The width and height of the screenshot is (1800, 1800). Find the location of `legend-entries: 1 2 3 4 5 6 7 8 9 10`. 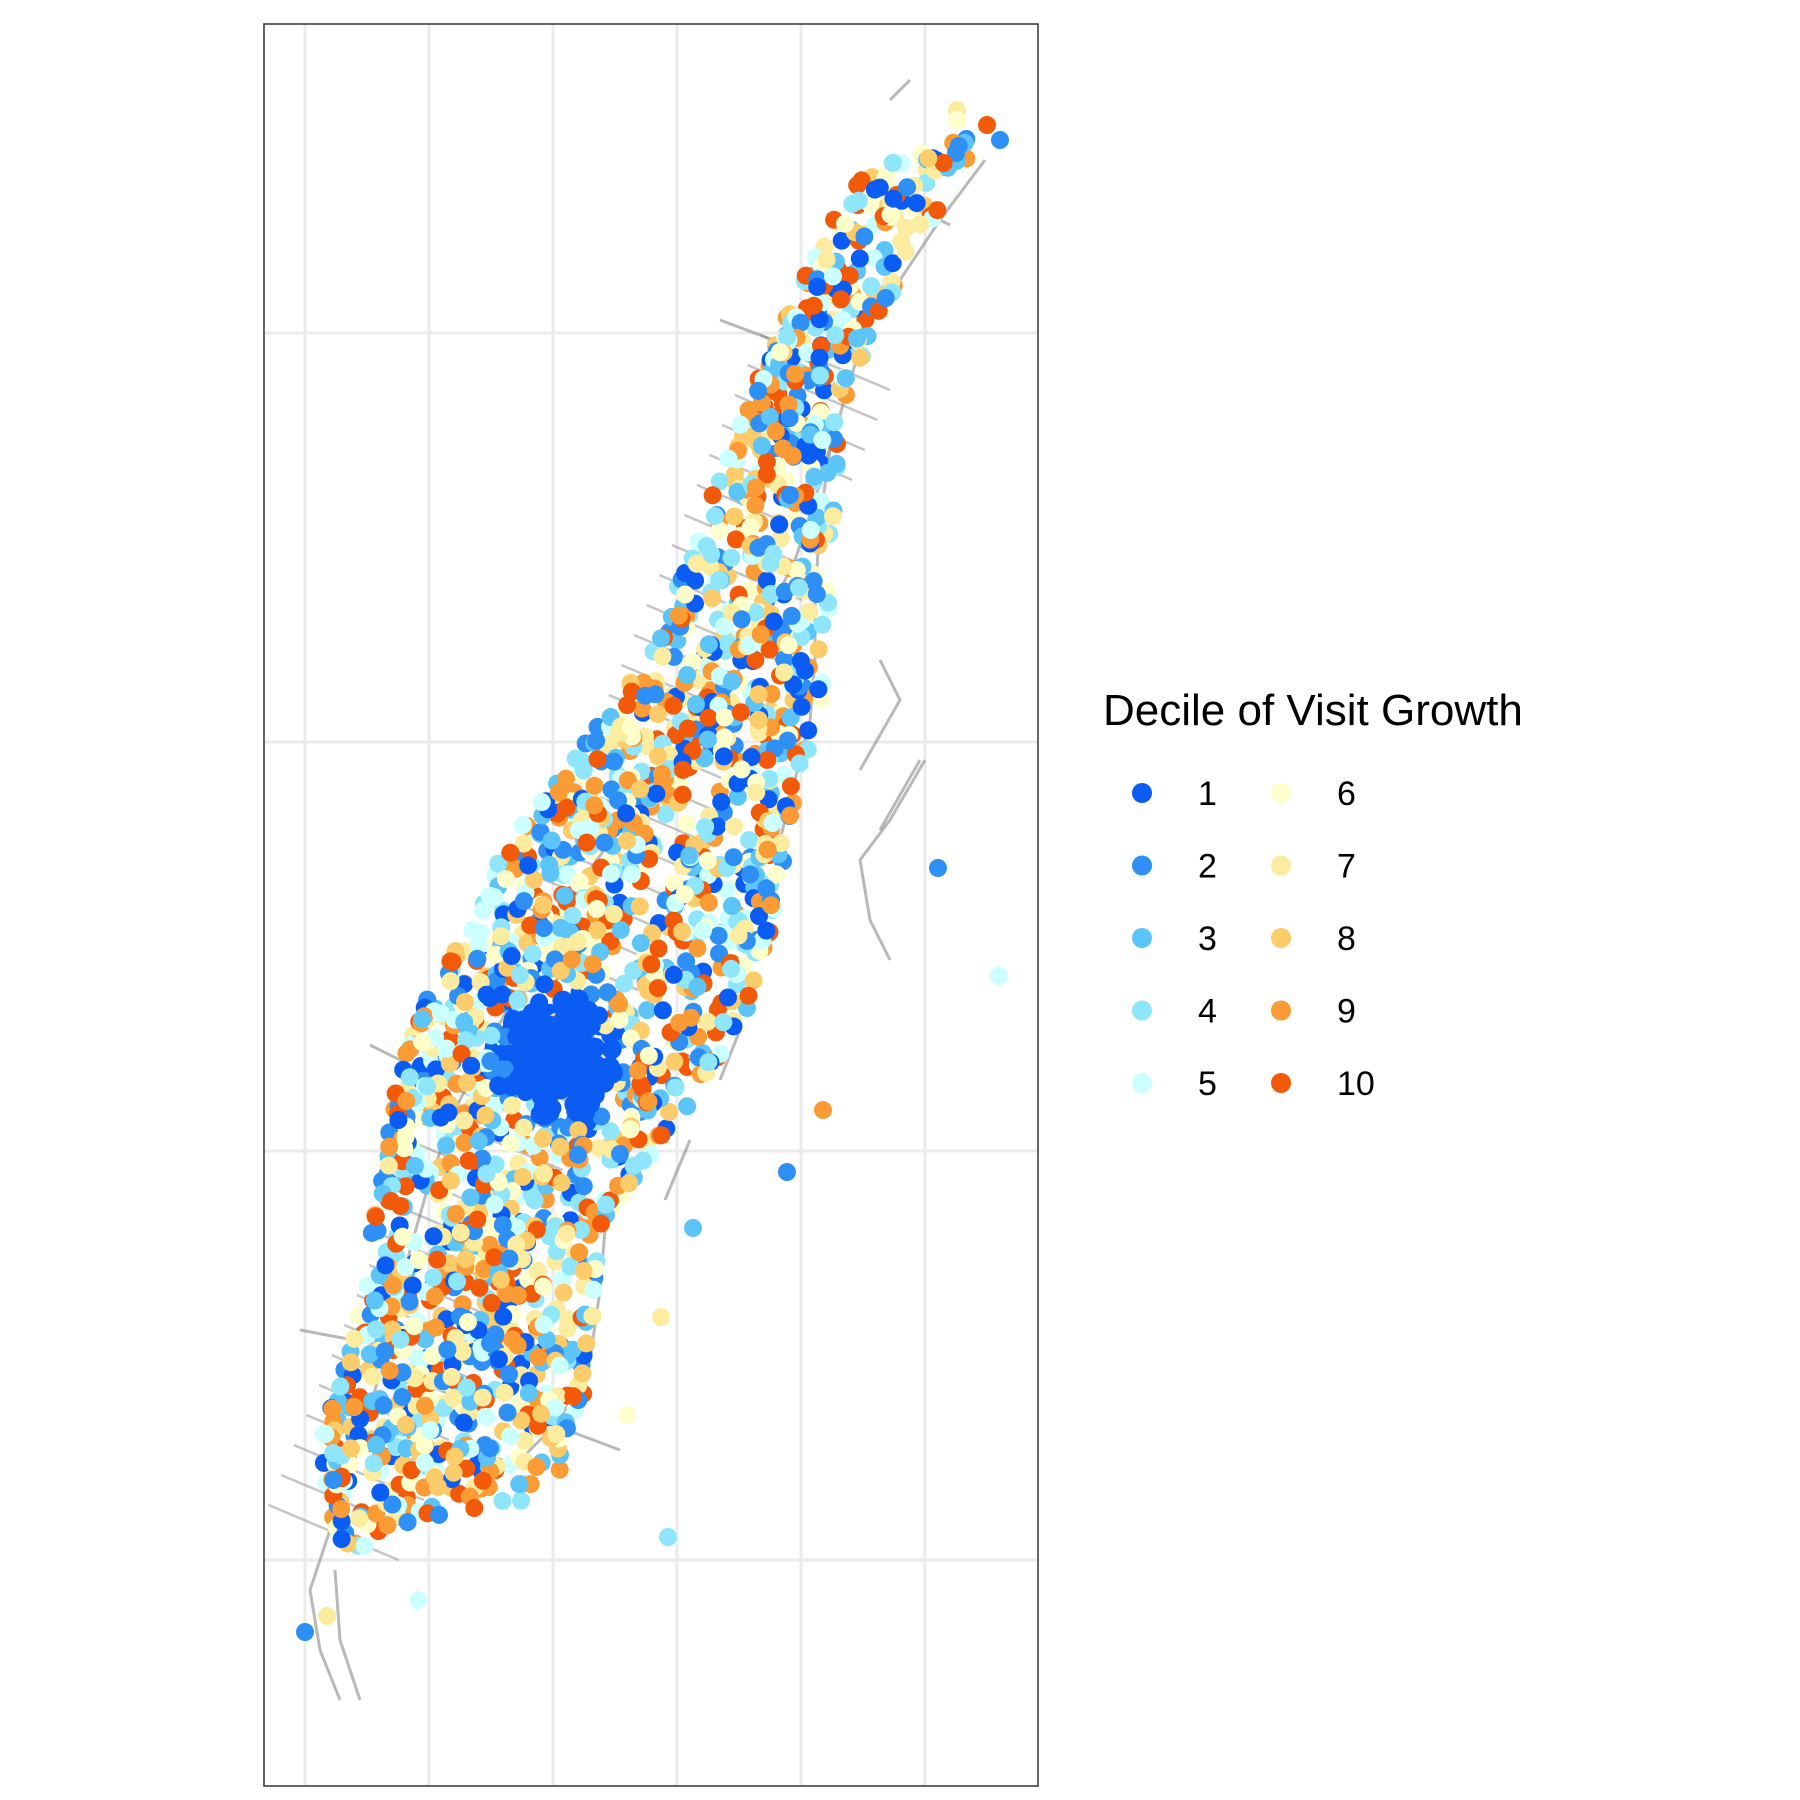

legend-entries: 1 2 3 4 5 6 7 8 9 10 is located at coordinates (1253, 939).